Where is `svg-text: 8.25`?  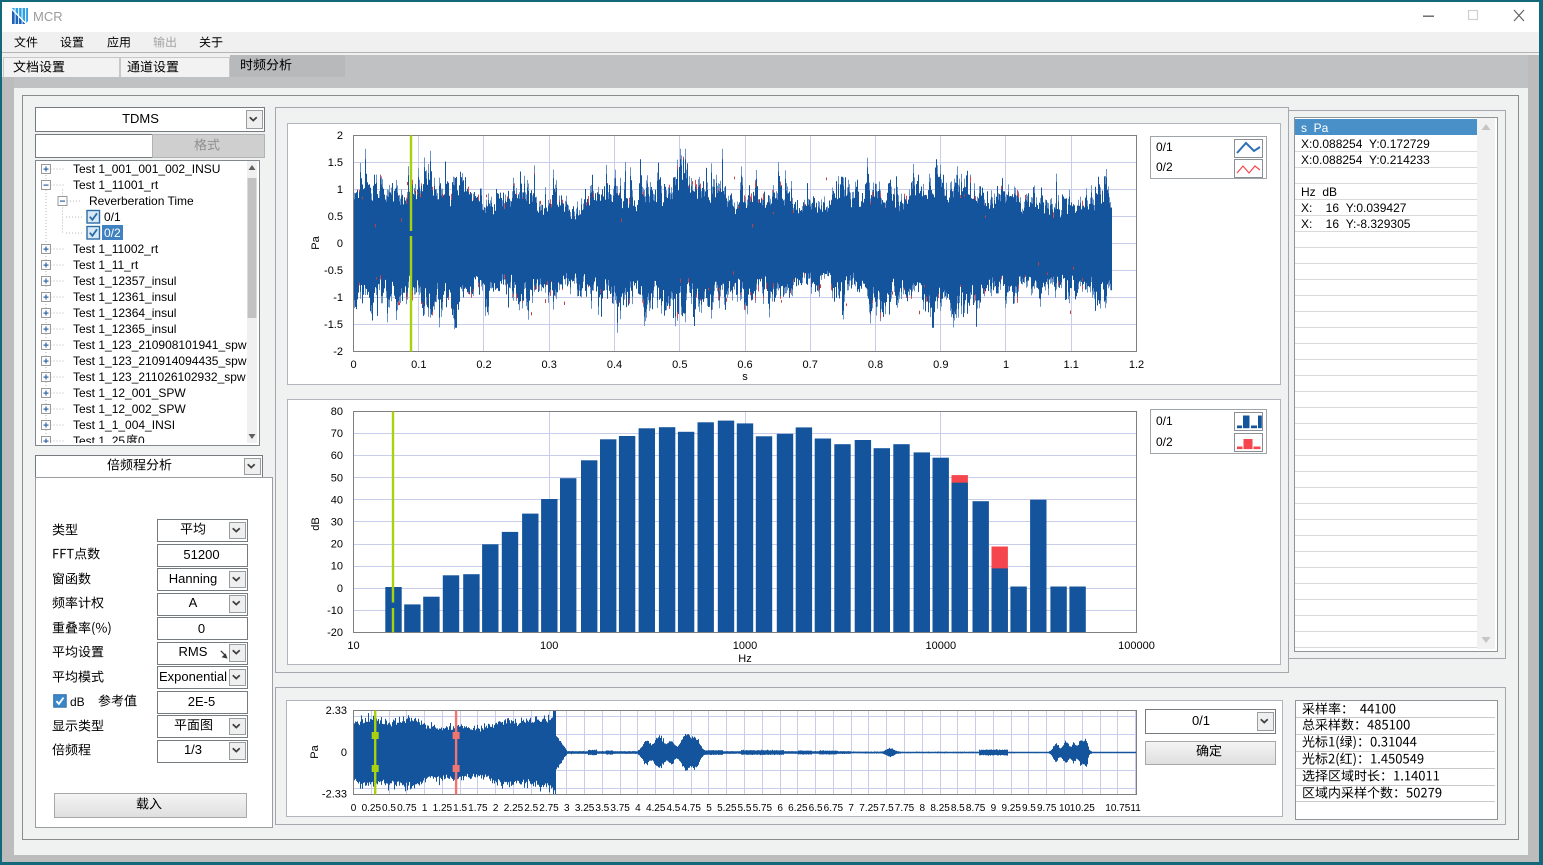 svg-text: 8.25 is located at coordinates (940, 808).